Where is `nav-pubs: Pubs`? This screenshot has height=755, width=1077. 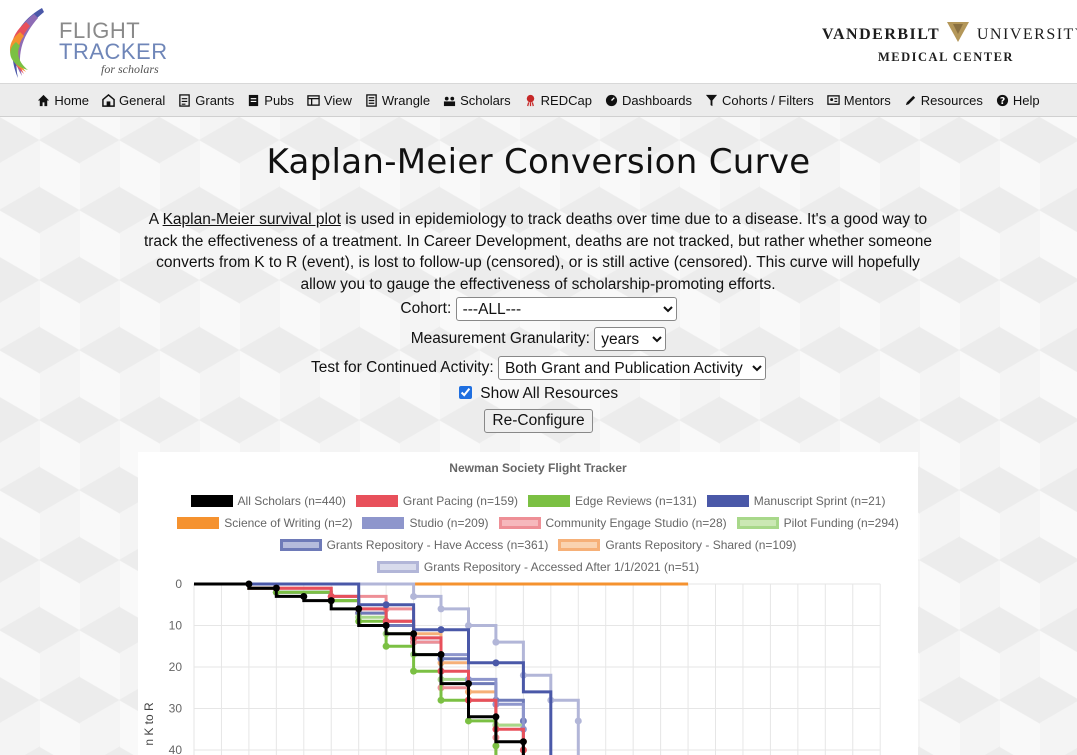
nav-pubs: Pubs is located at coordinates (270, 100).